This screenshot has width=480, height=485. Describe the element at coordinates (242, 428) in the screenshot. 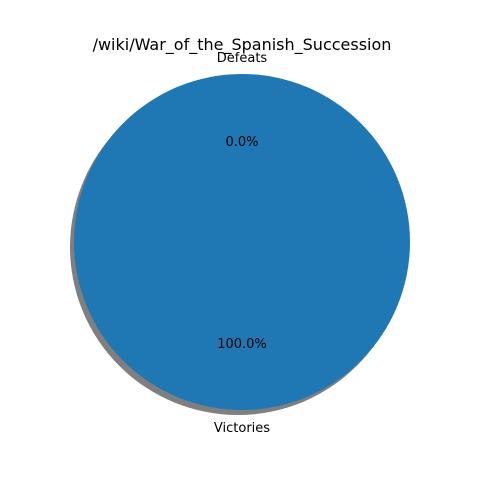

I see `pie-label-victories: Victories` at that location.